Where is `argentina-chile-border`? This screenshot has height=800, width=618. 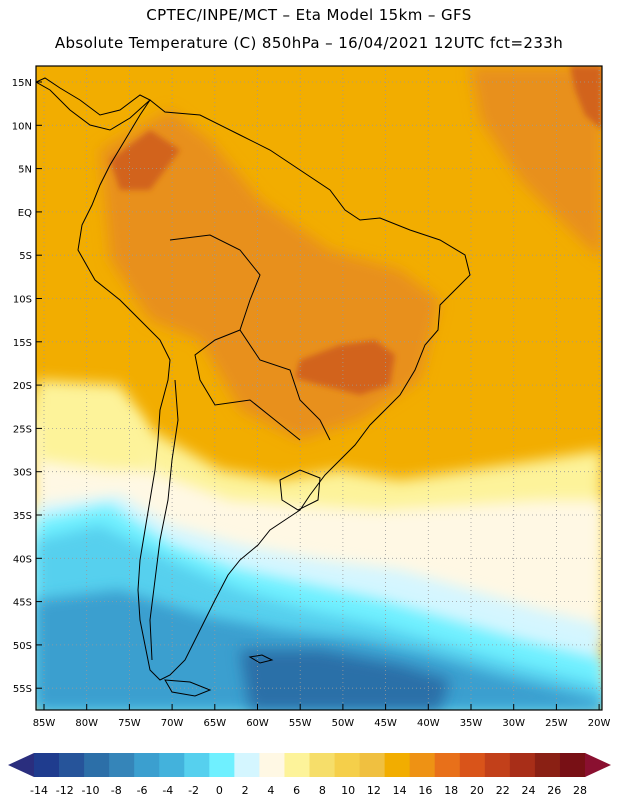
argentina-chile-border is located at coordinates (164, 520).